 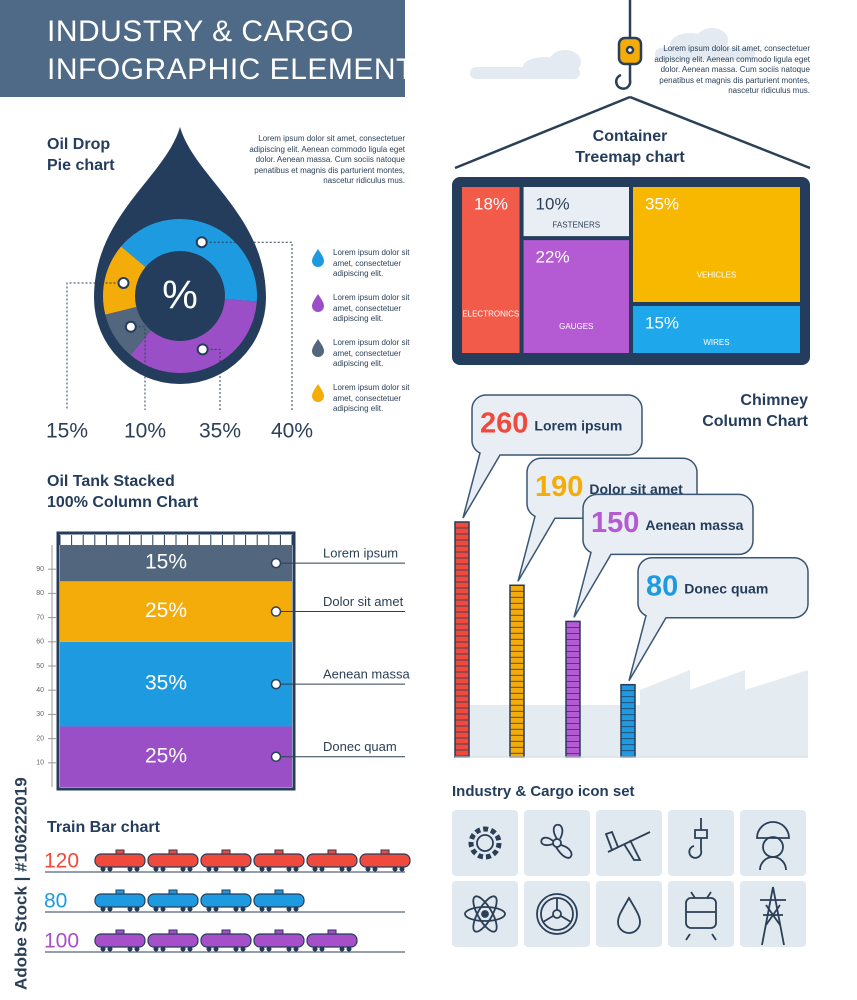 What do you see at coordinates (130, 326) in the screenshot?
I see `slice-dot` at bounding box center [130, 326].